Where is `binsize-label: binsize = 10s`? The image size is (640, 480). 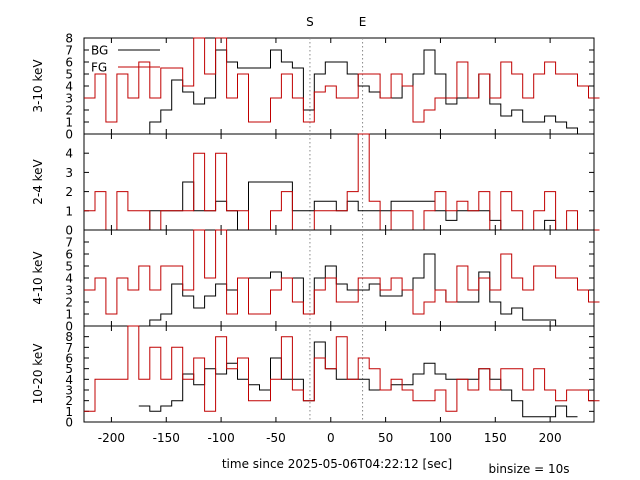
binsize-label: binsize = 10s is located at coordinates (528, 469).